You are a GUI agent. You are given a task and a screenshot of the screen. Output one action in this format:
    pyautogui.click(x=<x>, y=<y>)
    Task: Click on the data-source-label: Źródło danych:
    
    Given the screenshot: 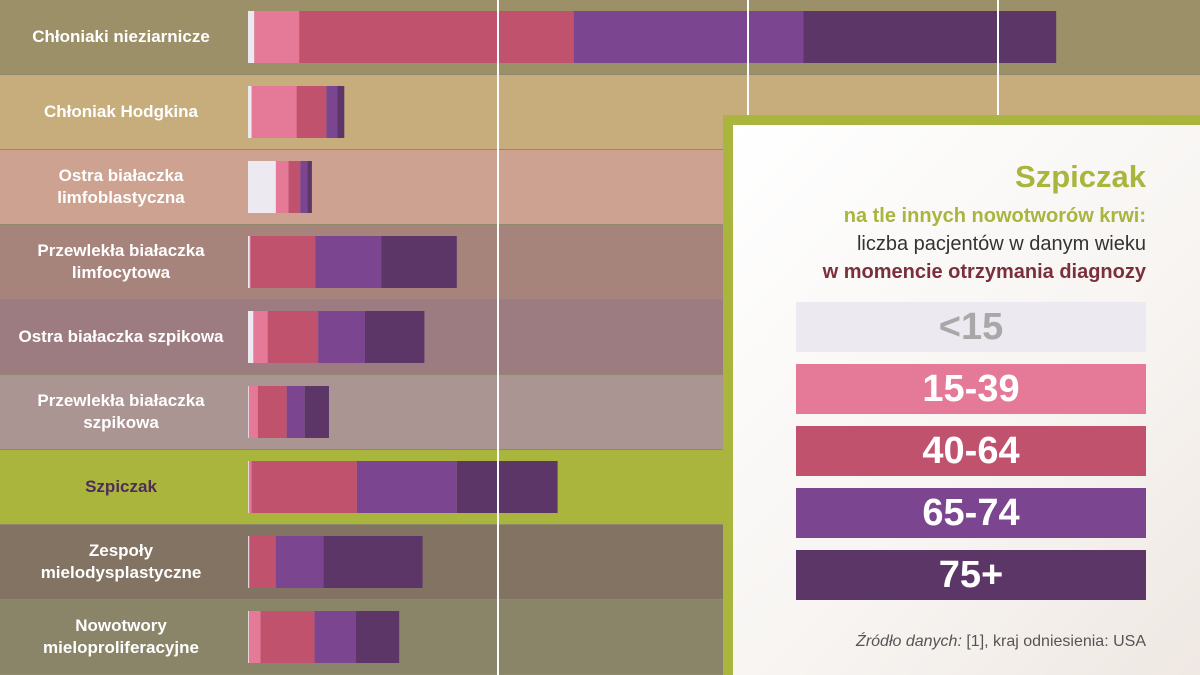 What is the action you would take?
    pyautogui.click(x=909, y=641)
    